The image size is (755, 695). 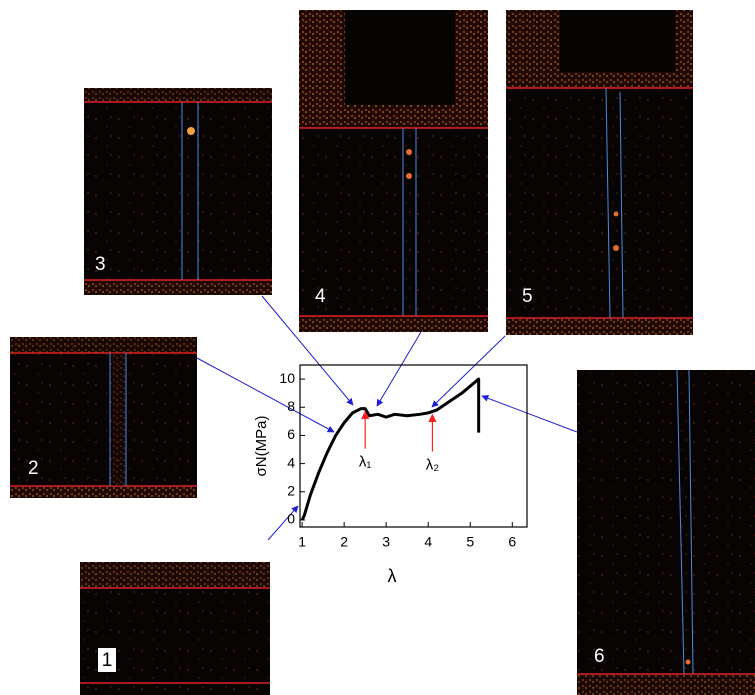 What do you see at coordinates (320, 296) in the screenshot?
I see `panel-label: 4` at bounding box center [320, 296].